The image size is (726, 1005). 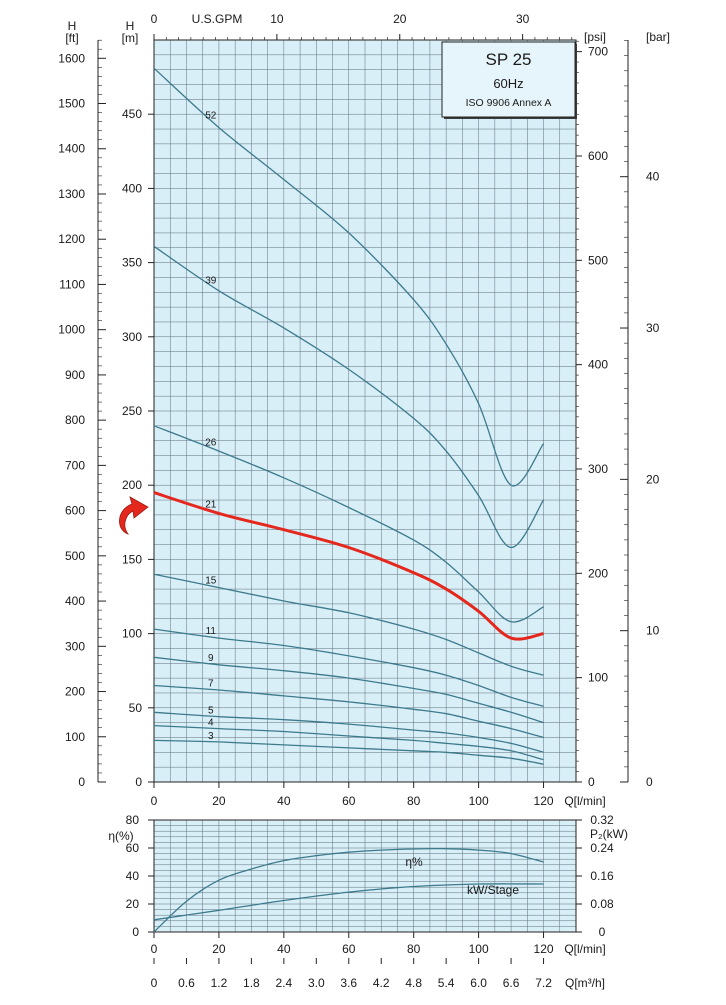 I want to click on m-axis-unit: [m], so click(x=130, y=38).